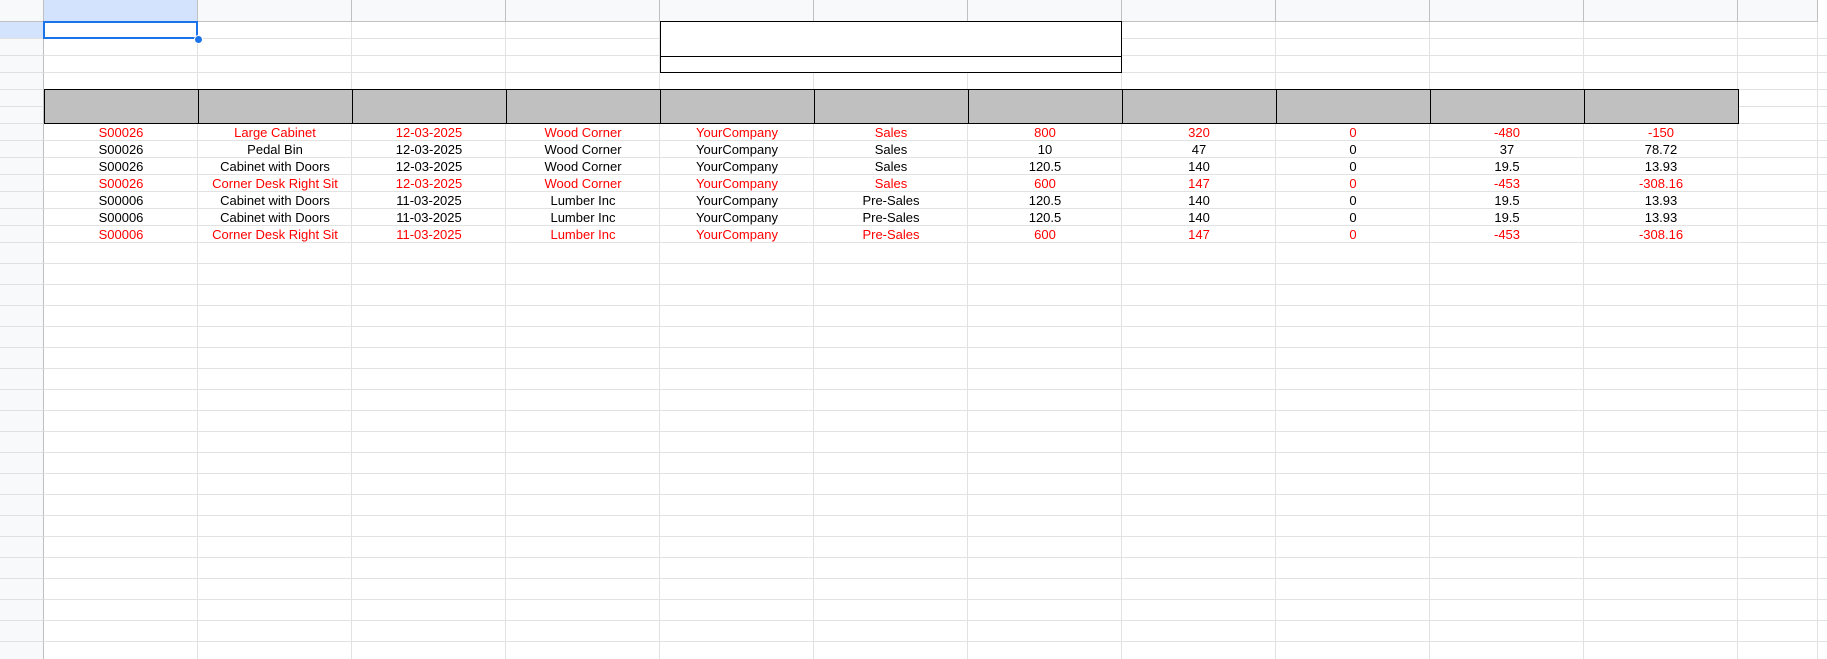 The image size is (1827, 659). I want to click on table-cell: Lumber Inc, so click(583, 217).